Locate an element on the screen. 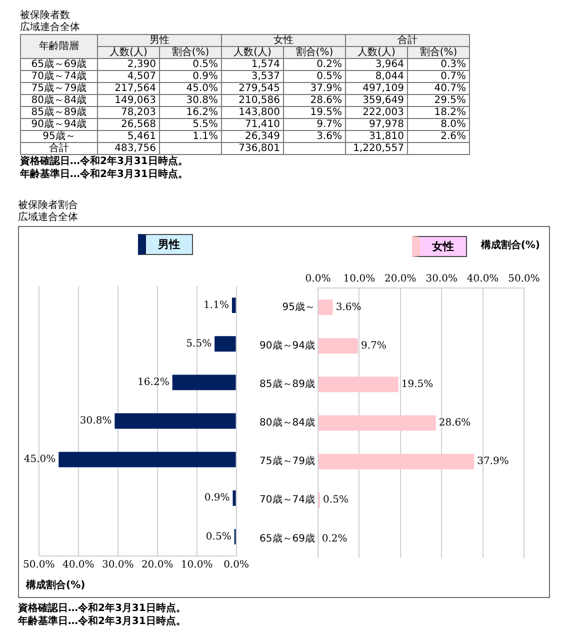 This screenshot has width=572, height=642. text: 女性 is located at coordinates (284, 40).